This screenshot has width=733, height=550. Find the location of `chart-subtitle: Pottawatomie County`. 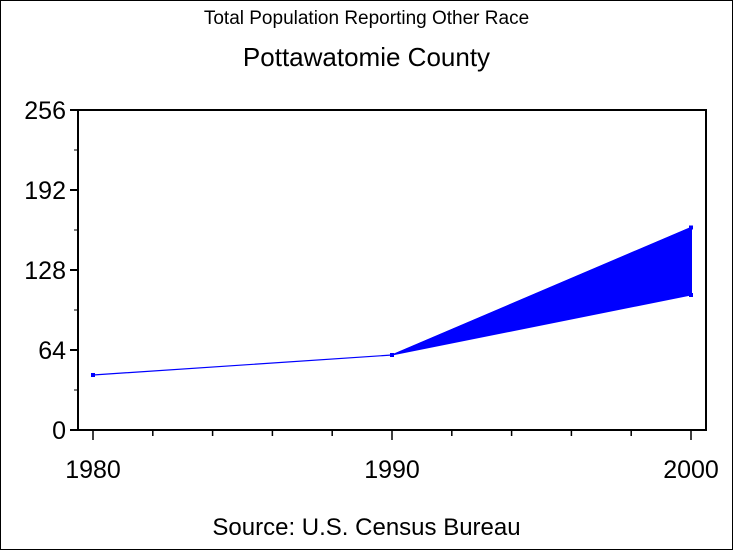

chart-subtitle: Pottawatomie County is located at coordinates (366, 57).